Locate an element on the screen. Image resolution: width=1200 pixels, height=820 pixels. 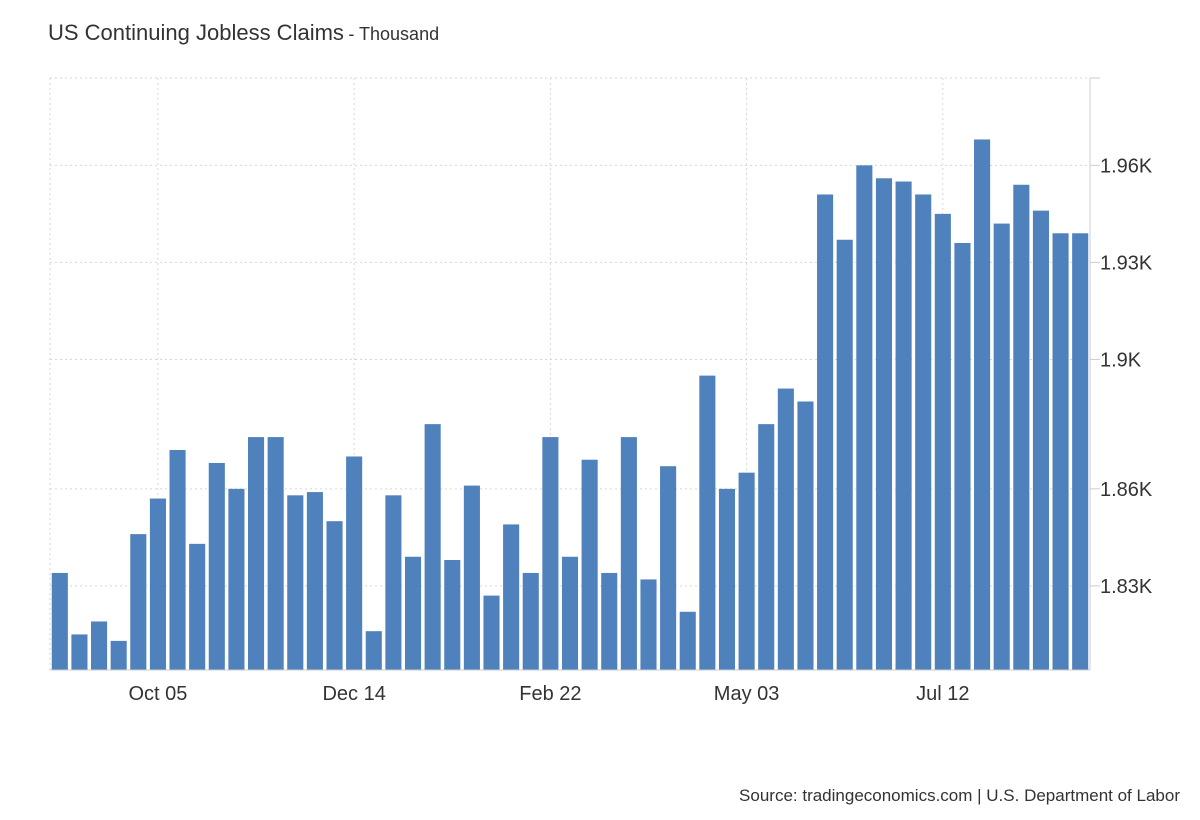
chart-title-block: US Continuing Jobless Claims - Thousand is located at coordinates (243, 33).